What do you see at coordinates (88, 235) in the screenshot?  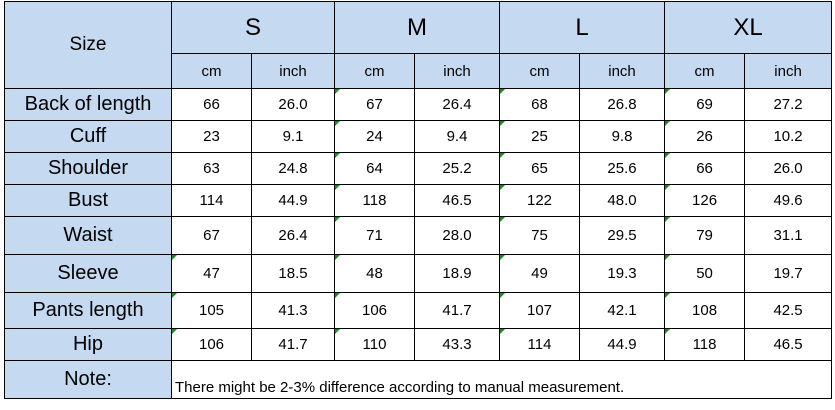 I see `row-label: Waist` at bounding box center [88, 235].